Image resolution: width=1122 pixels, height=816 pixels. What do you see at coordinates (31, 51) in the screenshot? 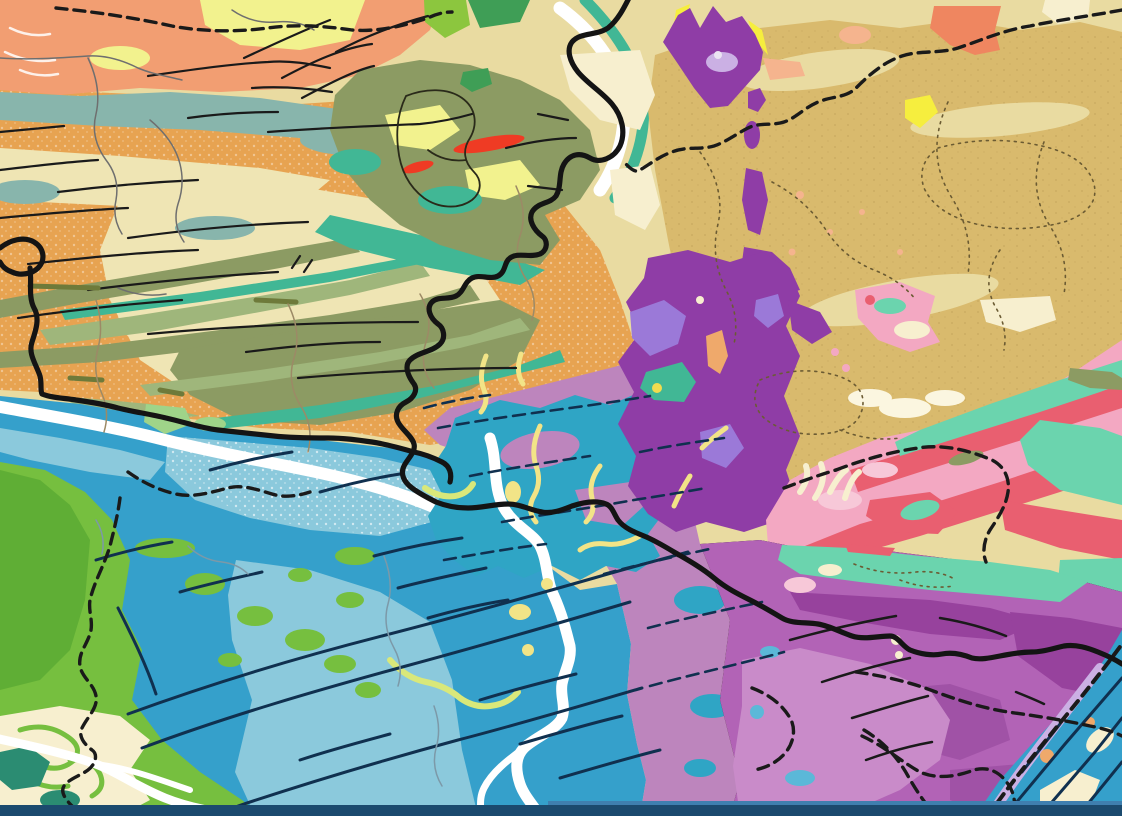
I see `river-white-streaks-salmon` at bounding box center [31, 51].